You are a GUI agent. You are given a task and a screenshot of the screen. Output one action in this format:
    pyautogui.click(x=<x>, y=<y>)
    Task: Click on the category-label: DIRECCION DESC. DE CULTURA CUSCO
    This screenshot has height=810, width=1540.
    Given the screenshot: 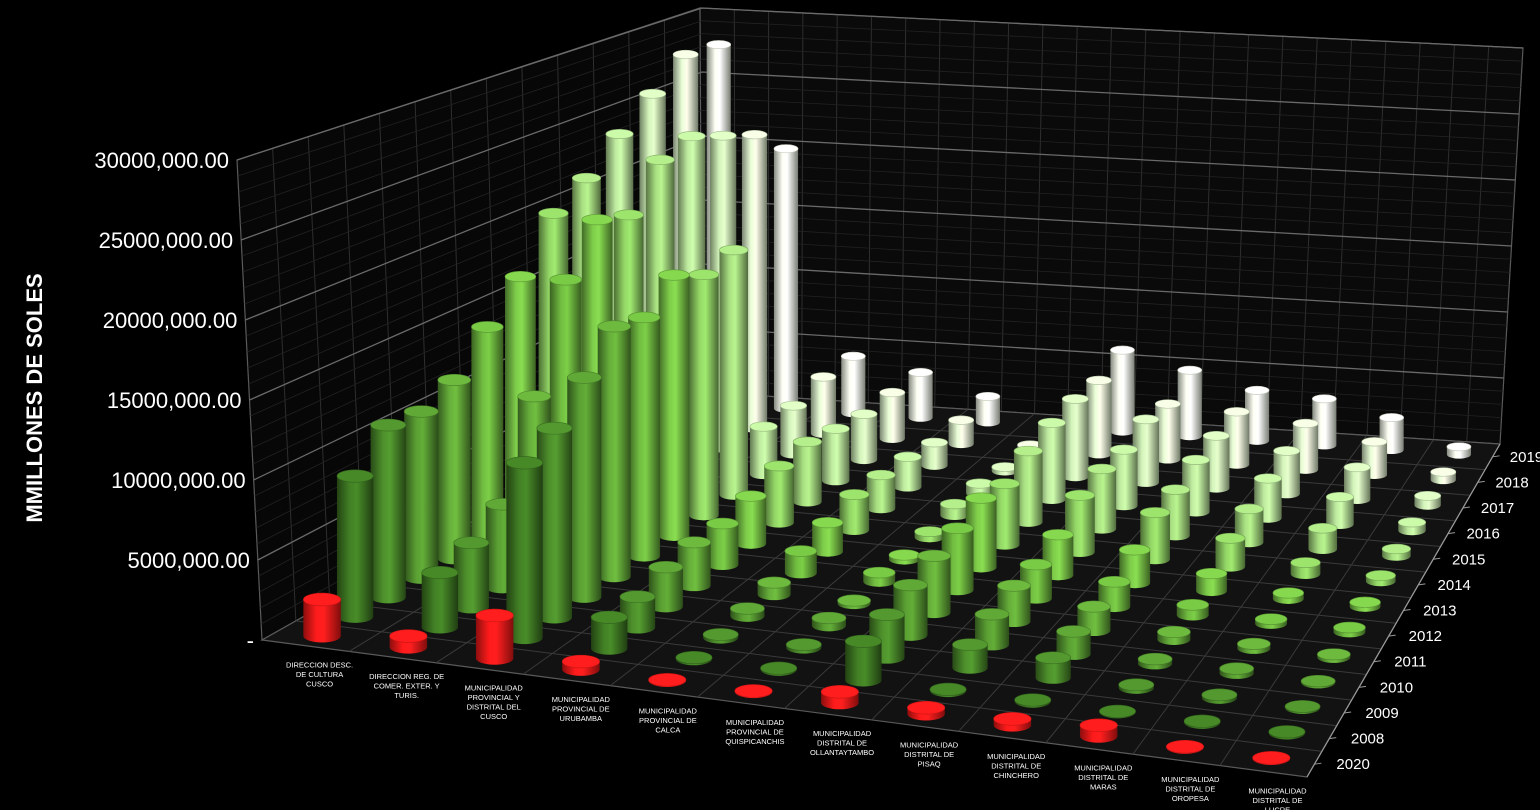 What is the action you would take?
    pyautogui.click(x=319, y=675)
    